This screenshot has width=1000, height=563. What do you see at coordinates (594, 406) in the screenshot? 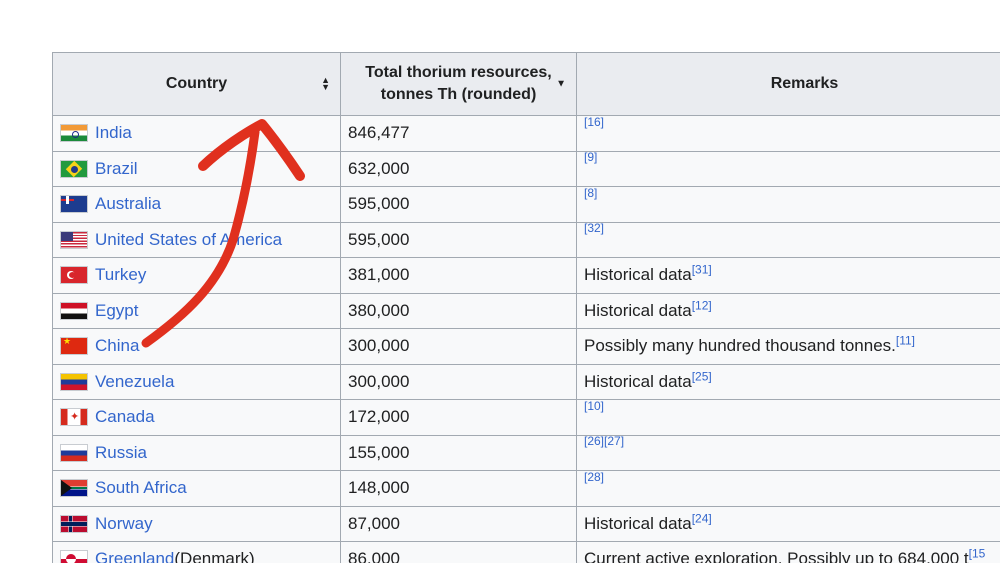
I see `reference-link: [10]` at bounding box center [594, 406].